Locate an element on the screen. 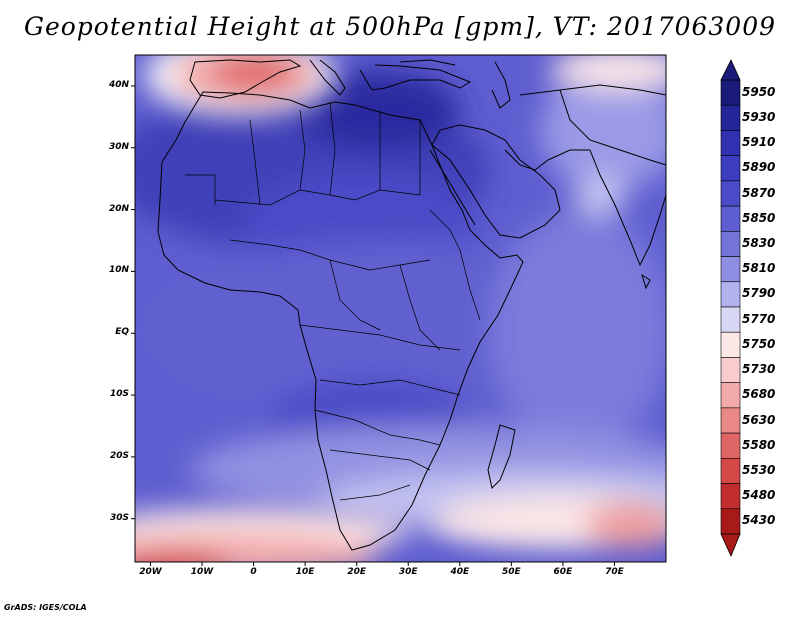 This screenshot has width=800, height=618. lon-label: 10W is located at coordinates (202, 572).